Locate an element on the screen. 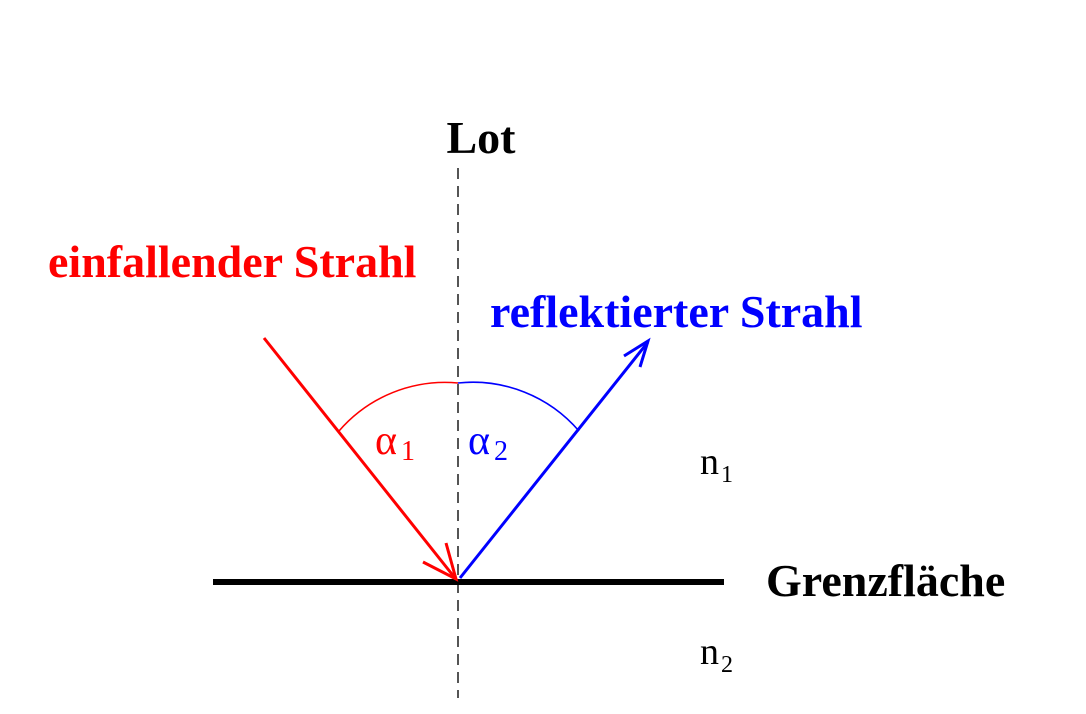 The image size is (1086, 714). angle1-arc is located at coordinates (398, 406).